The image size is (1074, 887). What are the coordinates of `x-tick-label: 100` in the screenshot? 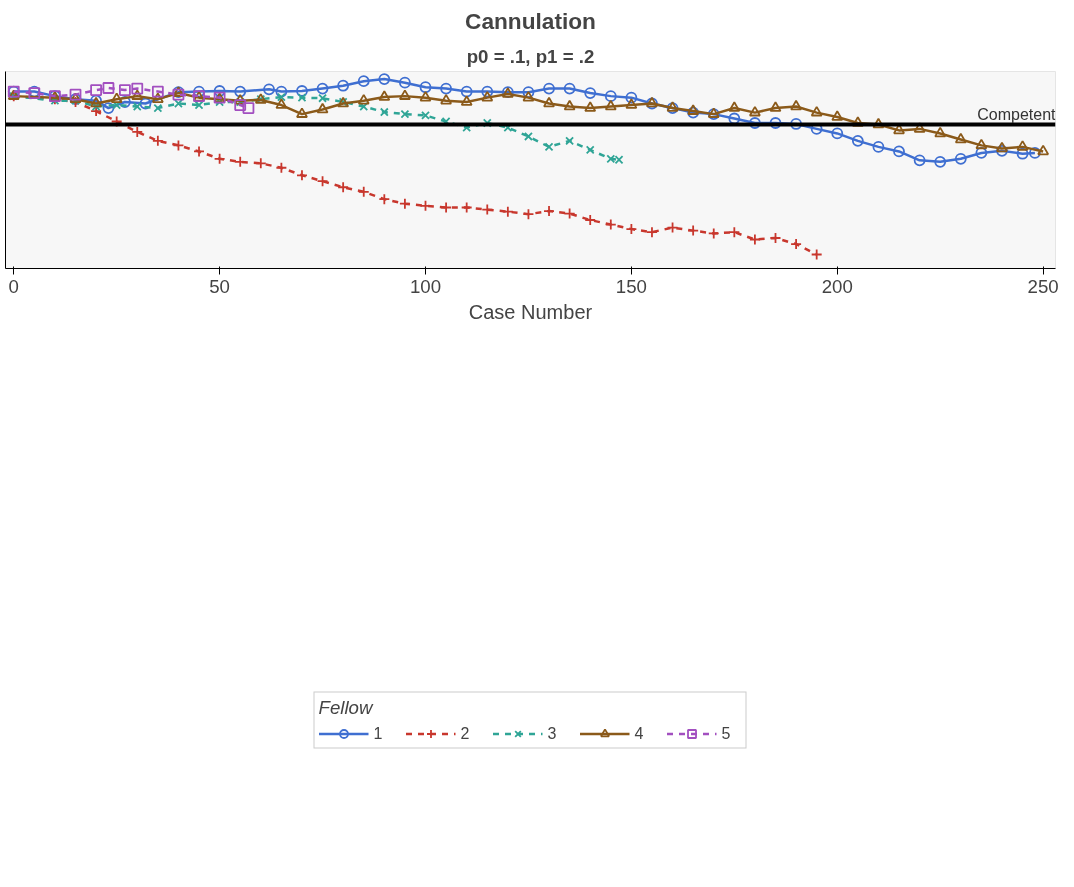 It's located at (425, 286).